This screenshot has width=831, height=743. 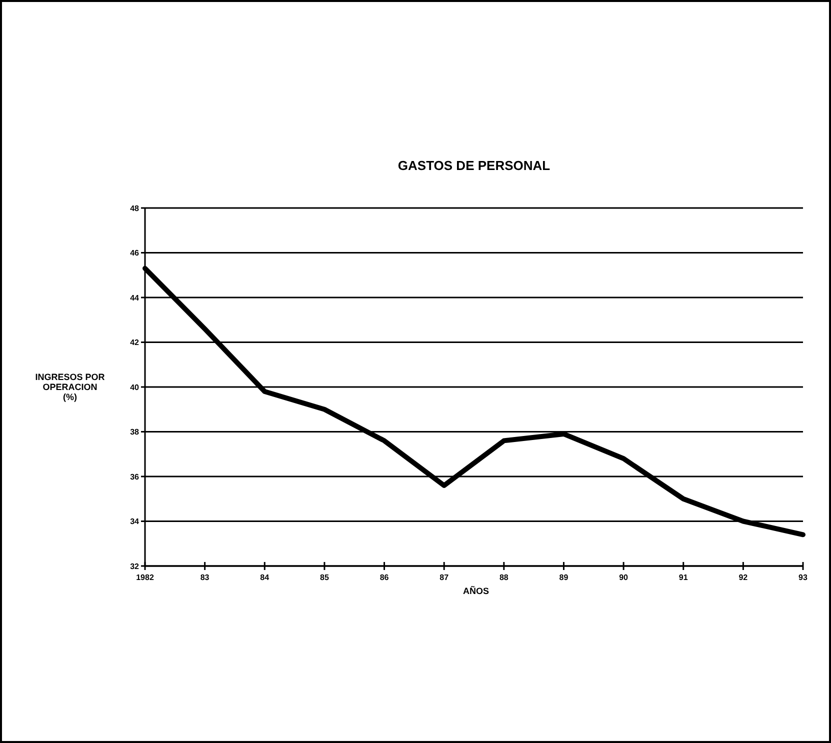 What do you see at coordinates (135, 477) in the screenshot?
I see `y-tick-label: 36` at bounding box center [135, 477].